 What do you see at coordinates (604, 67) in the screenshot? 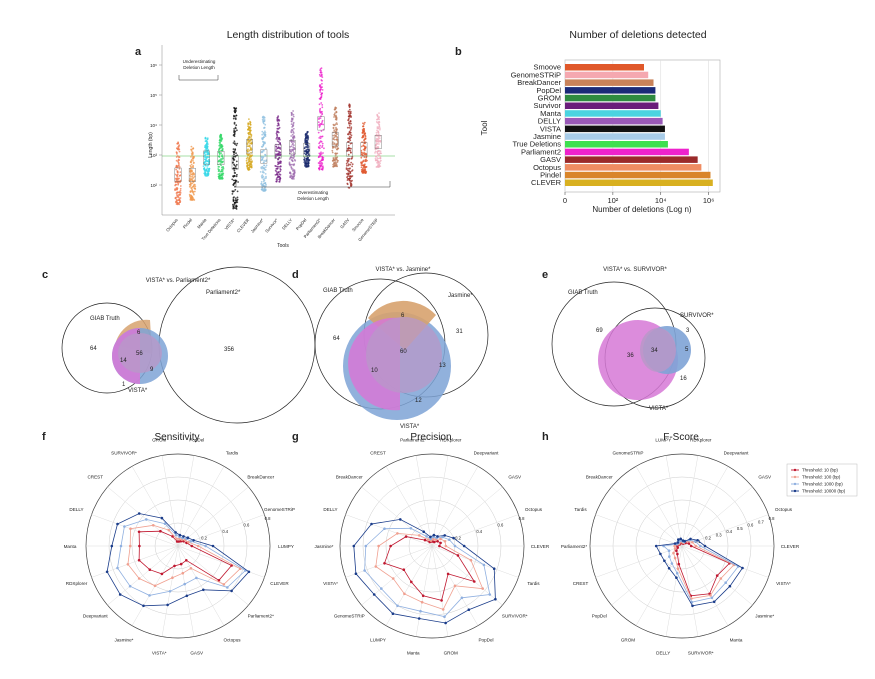
I see `bar-smoove` at bounding box center [604, 67].